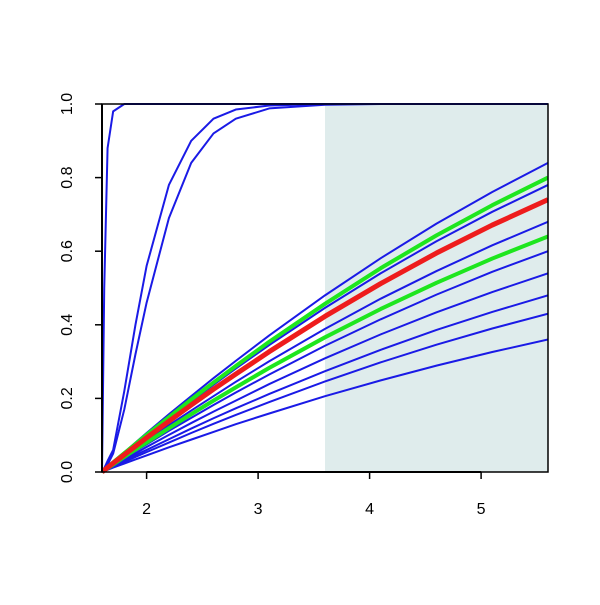 This screenshot has width=600, height=605. I want to click on x-tick-label: 4, so click(369, 509).